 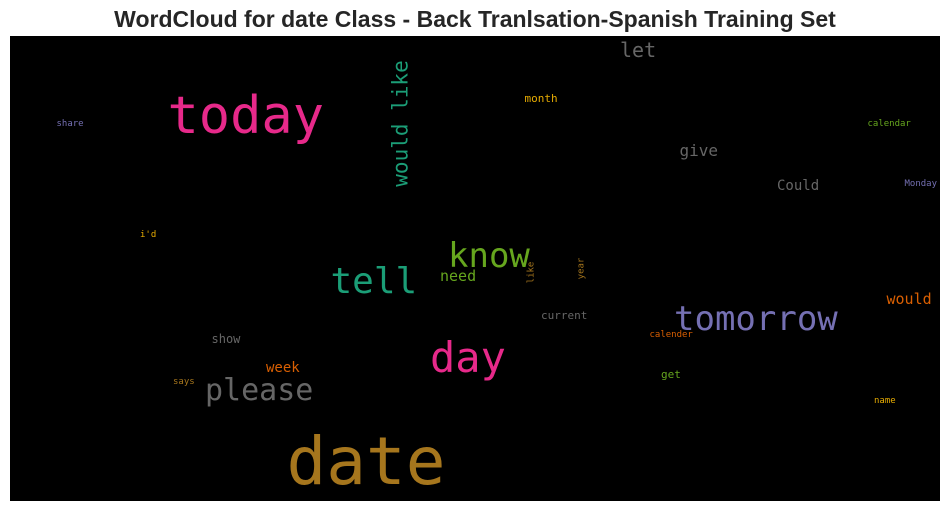 I want to click on word-would: would, so click(x=909, y=298).